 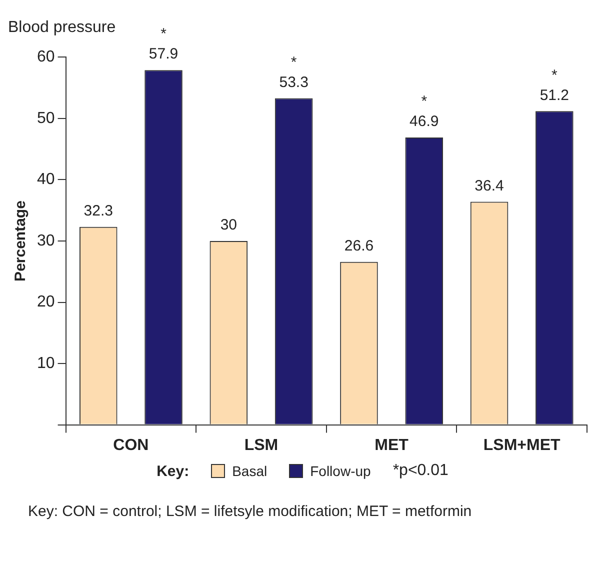 I want to click on data-label: 51.2, so click(x=555, y=95).